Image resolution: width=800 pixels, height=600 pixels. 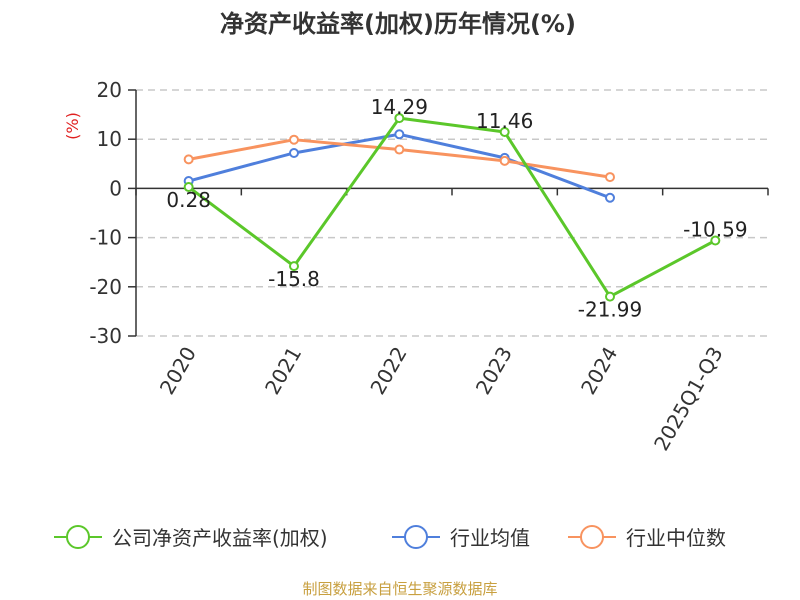 What do you see at coordinates (178, 371) in the screenshot?
I see `x-tick-label: 2020` at bounding box center [178, 371].